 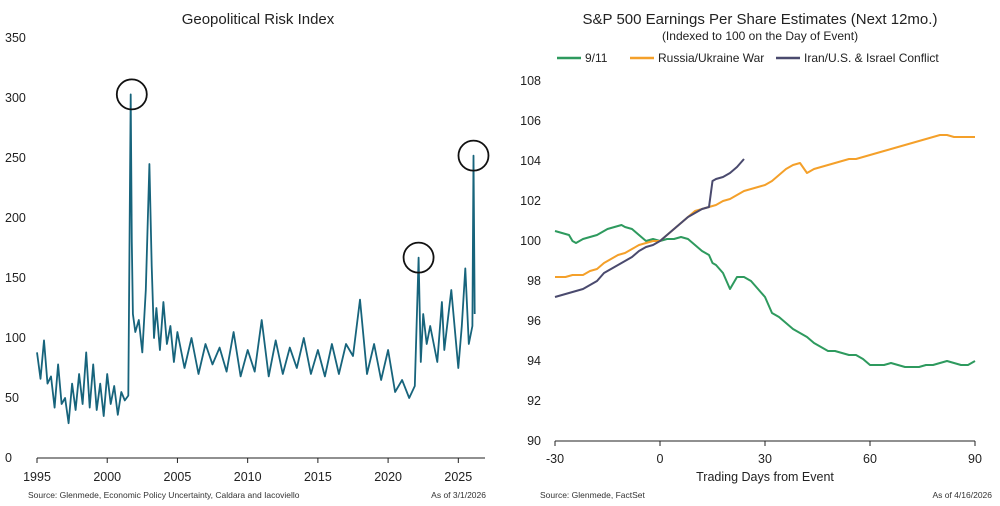 What do you see at coordinates (534, 281) in the screenshot?
I see `eps-y-tick-label: 98` at bounding box center [534, 281].